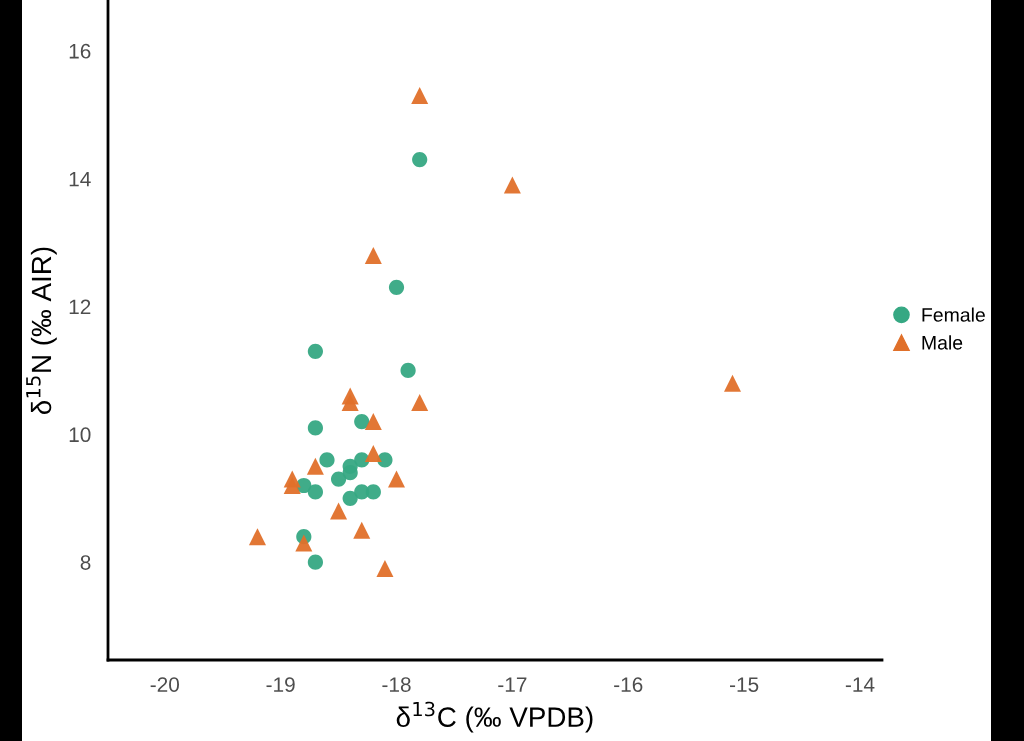 This screenshot has width=1024, height=741. I want to click on y-tick-label: 8, so click(85, 562).